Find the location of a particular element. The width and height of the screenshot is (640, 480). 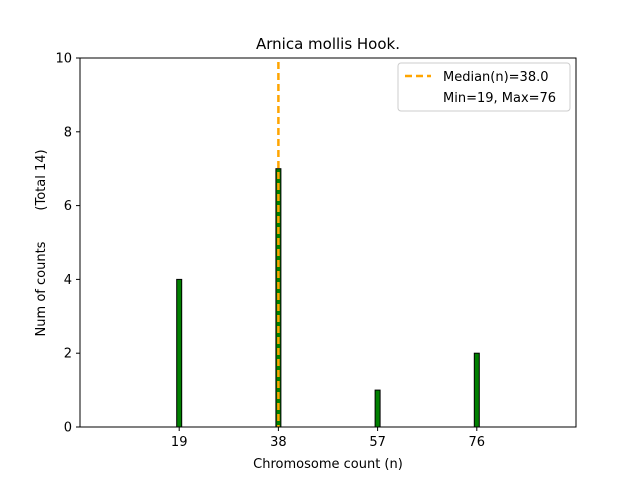

y-tick-label-6: 6 is located at coordinates (68, 206).